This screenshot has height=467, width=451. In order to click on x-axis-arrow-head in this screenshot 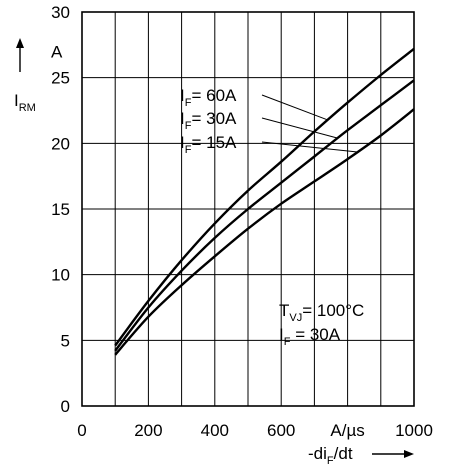, I will do `click(409, 454)`.